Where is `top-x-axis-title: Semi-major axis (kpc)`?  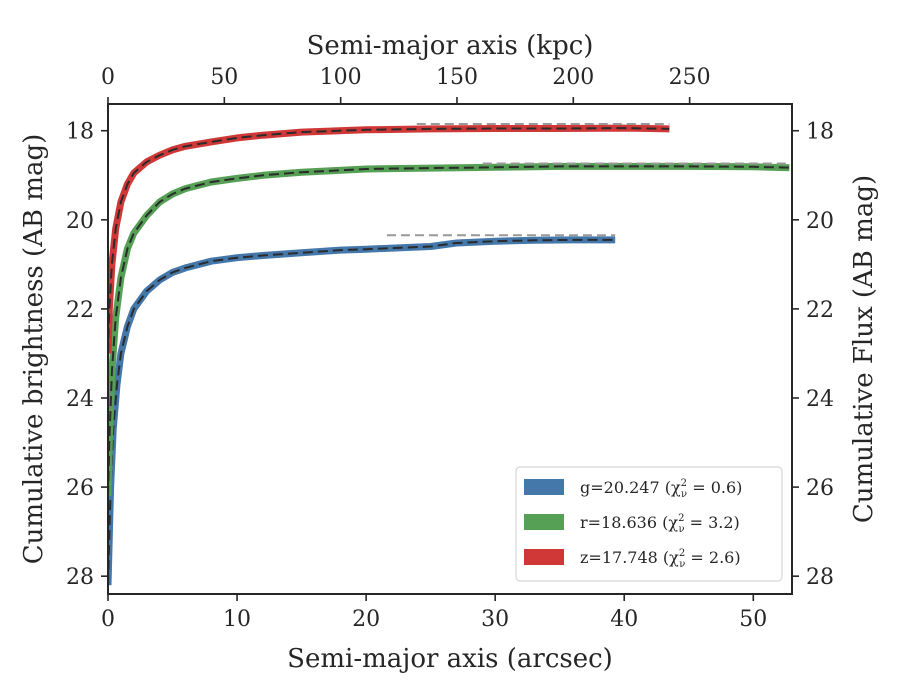
top-x-axis-title: Semi-major axis (kpc) is located at coordinates (450, 46).